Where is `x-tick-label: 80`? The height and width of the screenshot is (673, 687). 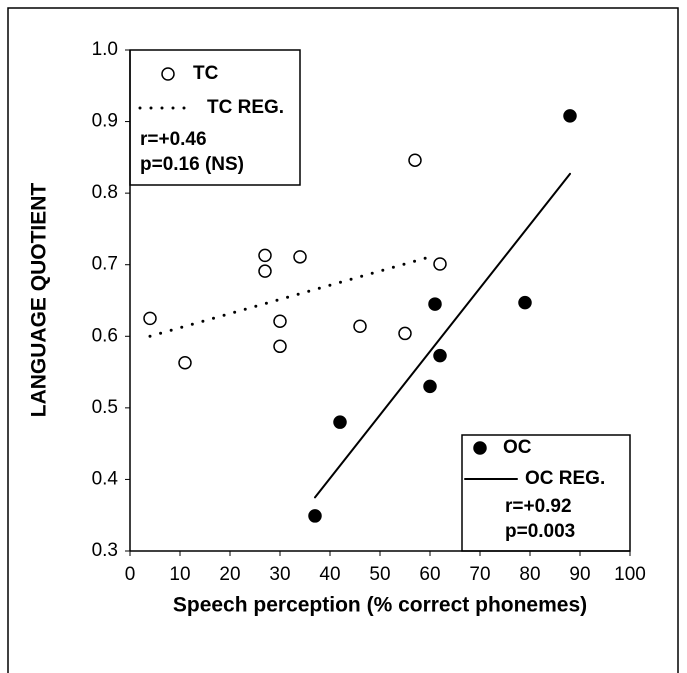
x-tick-label: 80 is located at coordinates (529, 574).